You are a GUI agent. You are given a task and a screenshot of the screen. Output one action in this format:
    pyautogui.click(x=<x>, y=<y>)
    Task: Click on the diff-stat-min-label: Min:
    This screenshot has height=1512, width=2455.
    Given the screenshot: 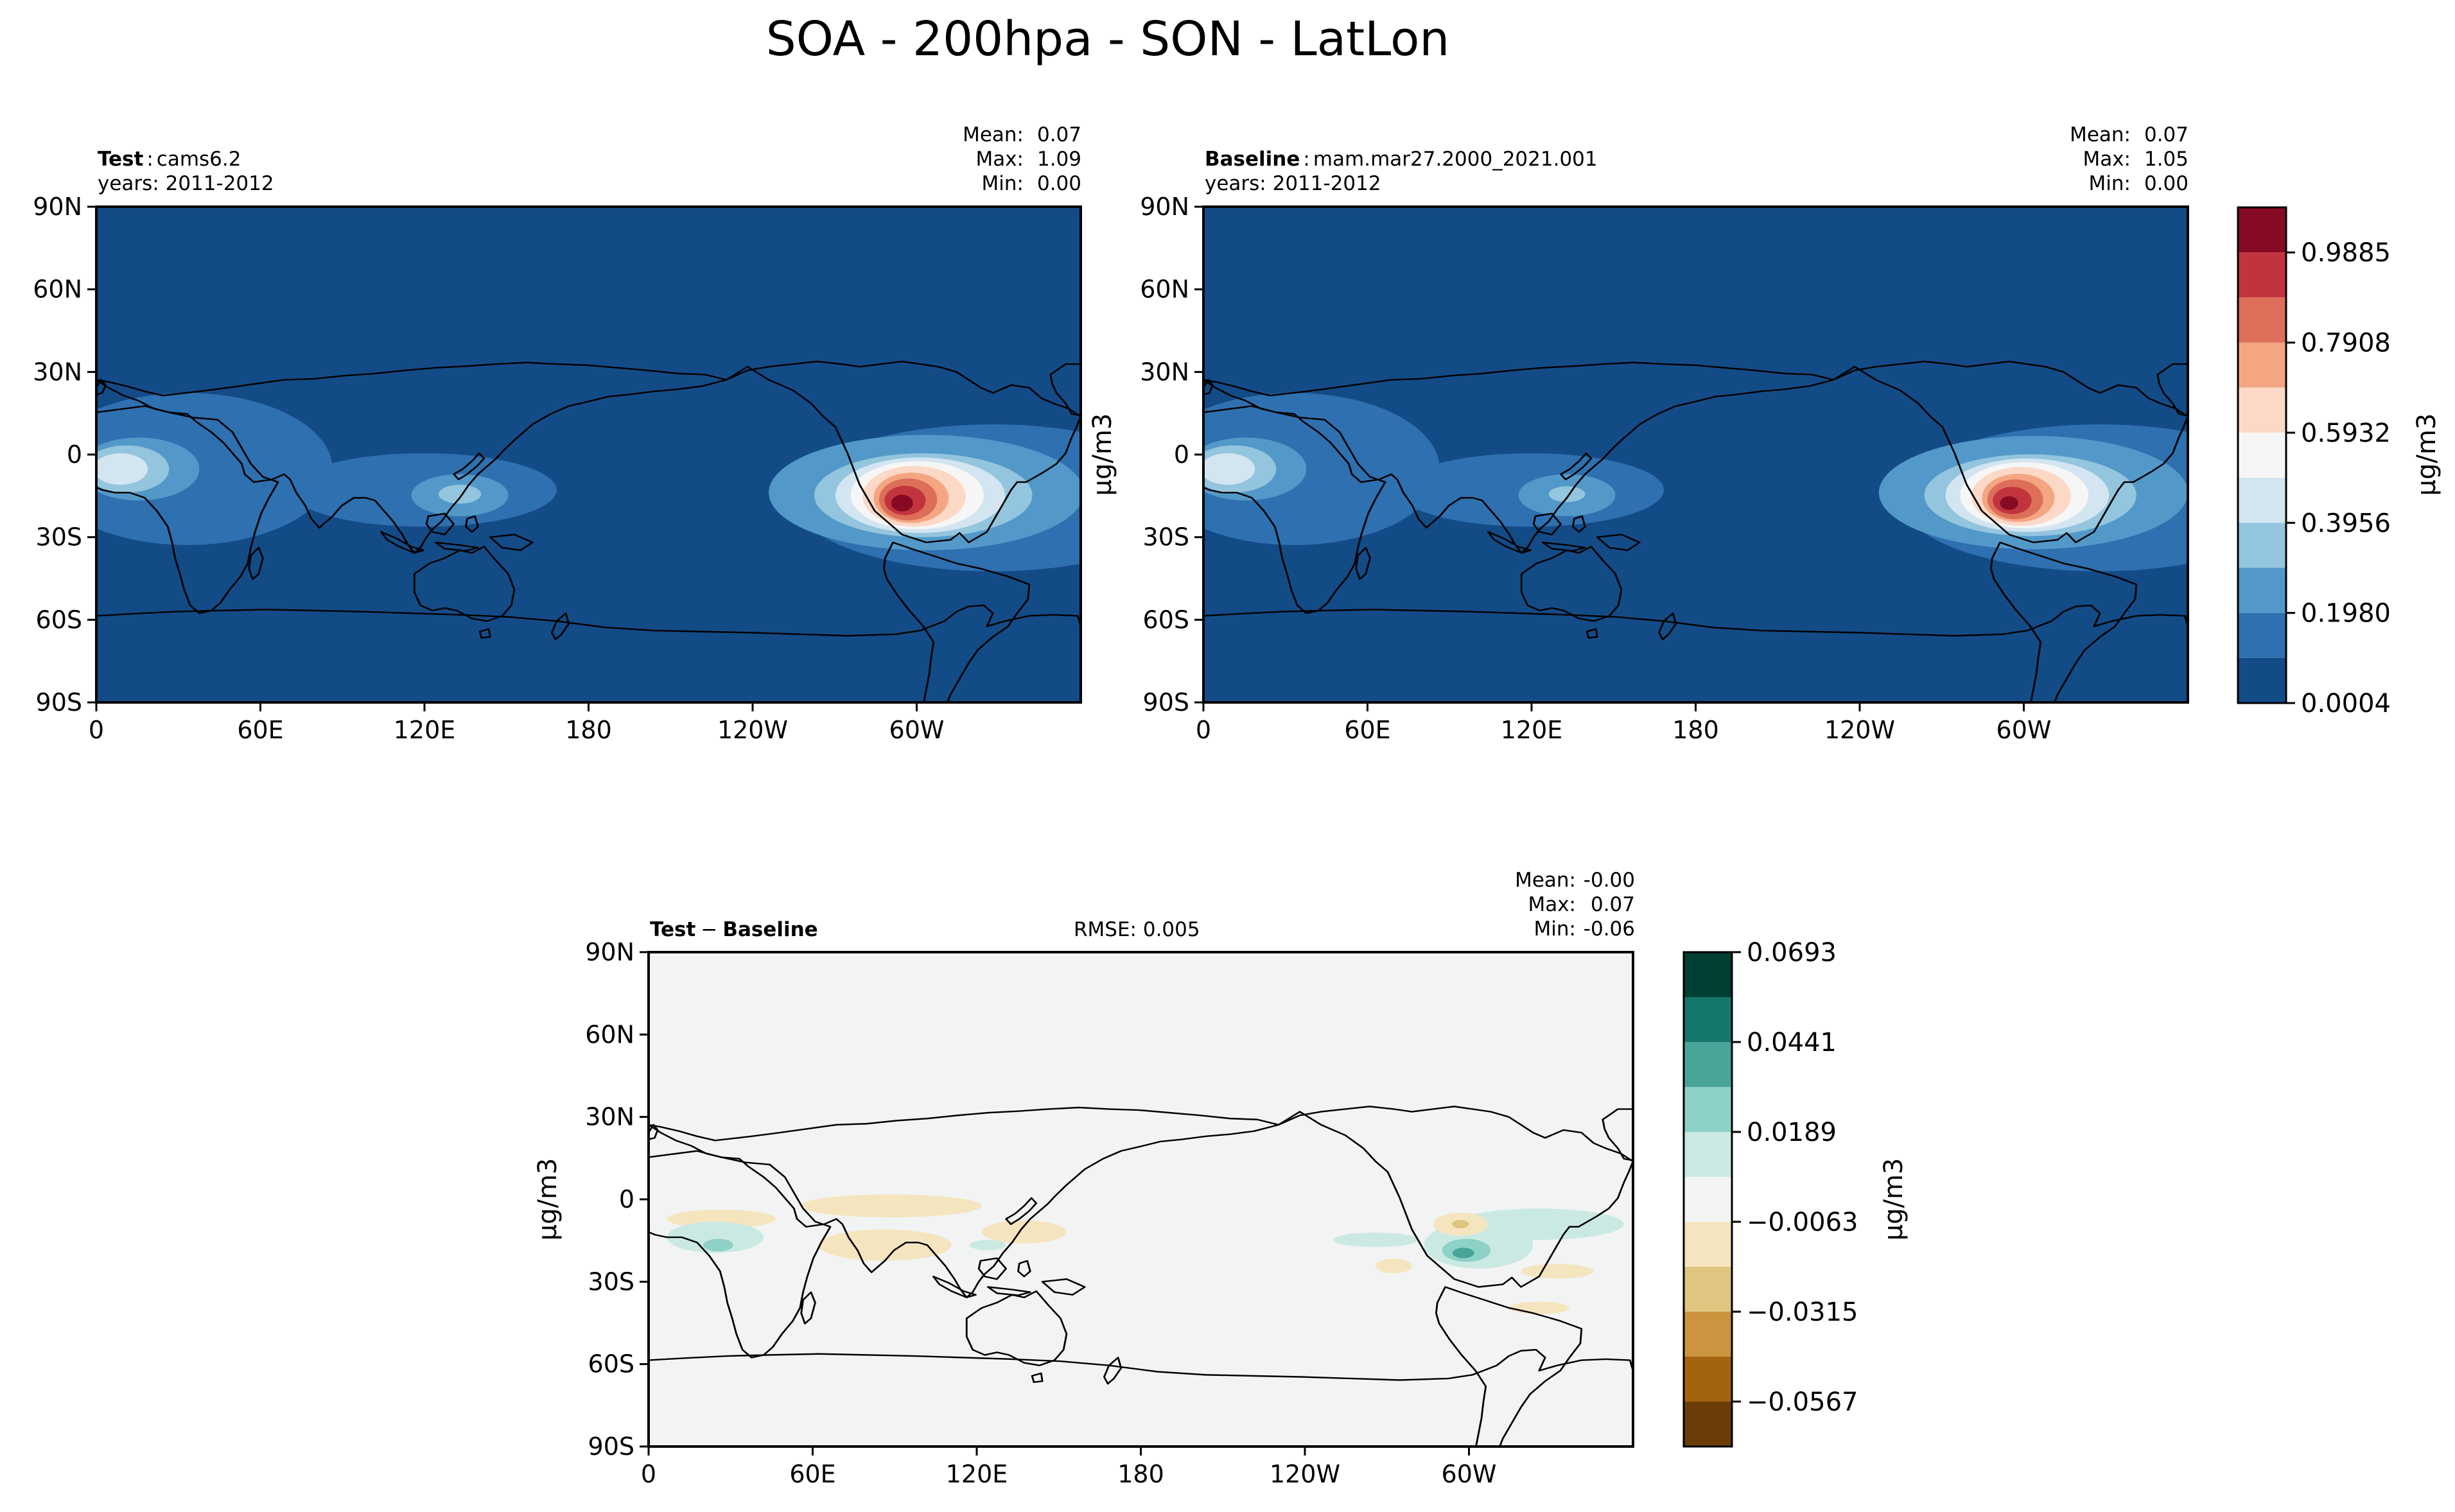 What is the action you would take?
    pyautogui.click(x=1555, y=929)
    